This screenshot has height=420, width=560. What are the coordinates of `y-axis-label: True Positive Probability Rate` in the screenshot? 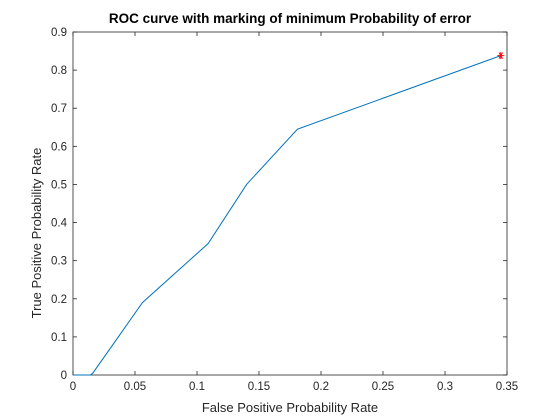 It's located at (36, 233).